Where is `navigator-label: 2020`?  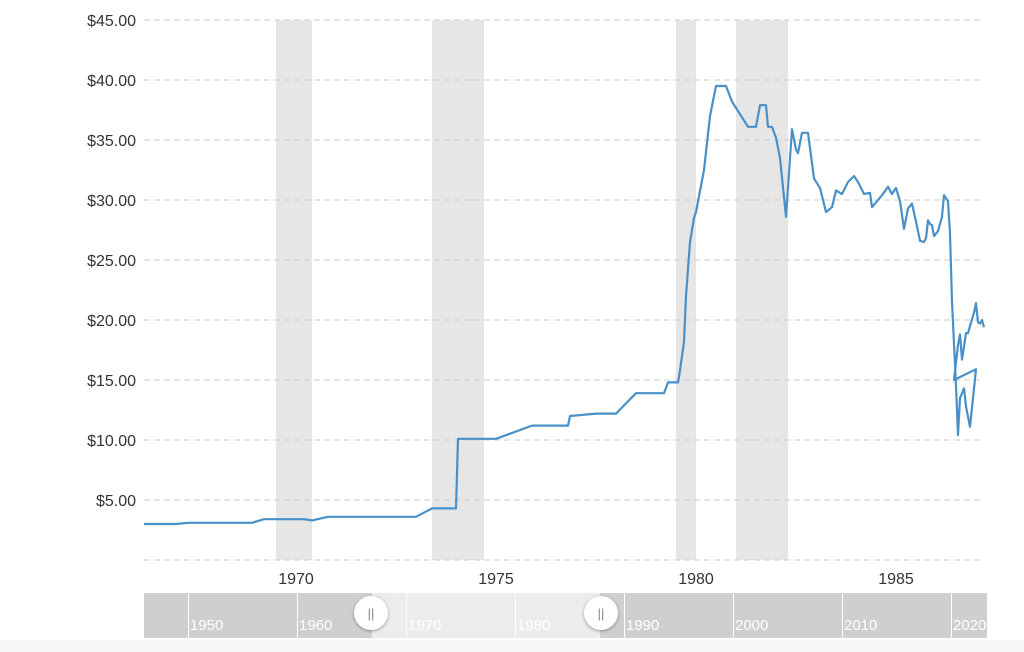
navigator-label: 2020 is located at coordinates (970, 625).